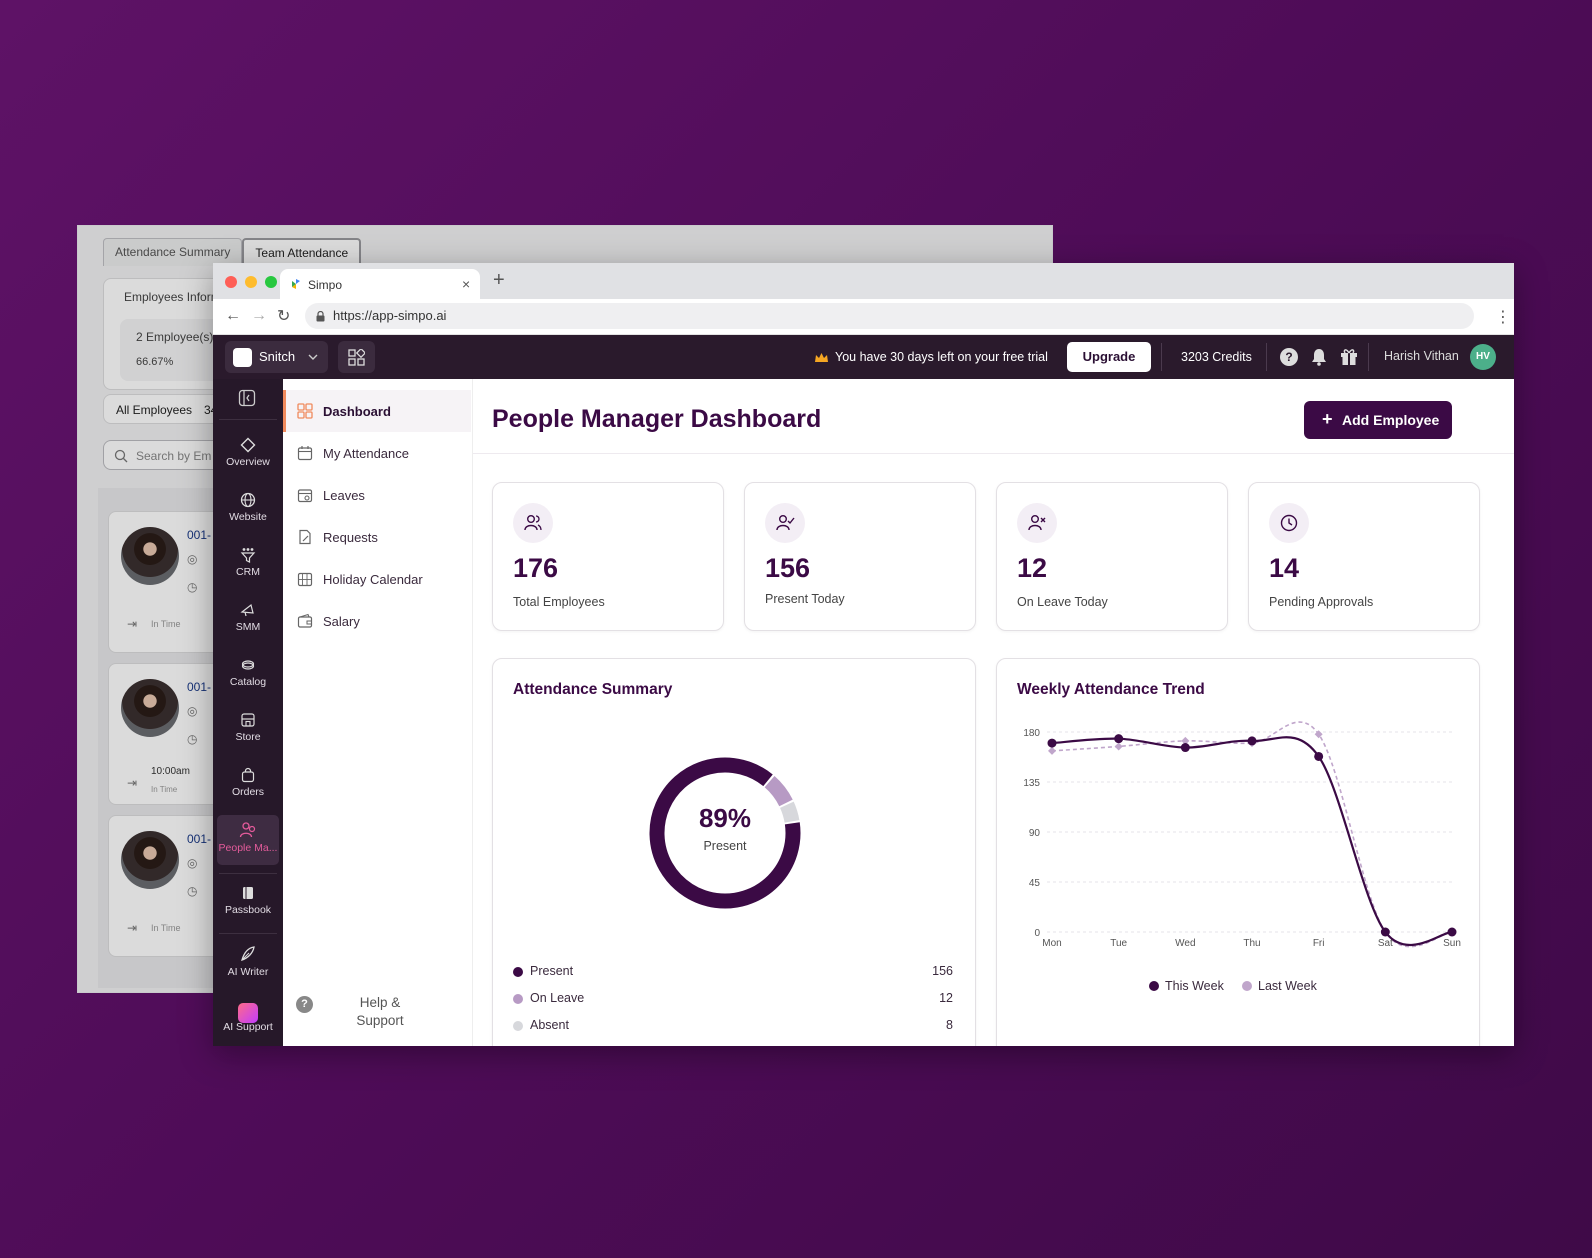 The height and width of the screenshot is (1258, 1592). What do you see at coordinates (1364, 556) in the screenshot?
I see `stat-card-pending-approvals: 14 Pending Approvals` at bounding box center [1364, 556].